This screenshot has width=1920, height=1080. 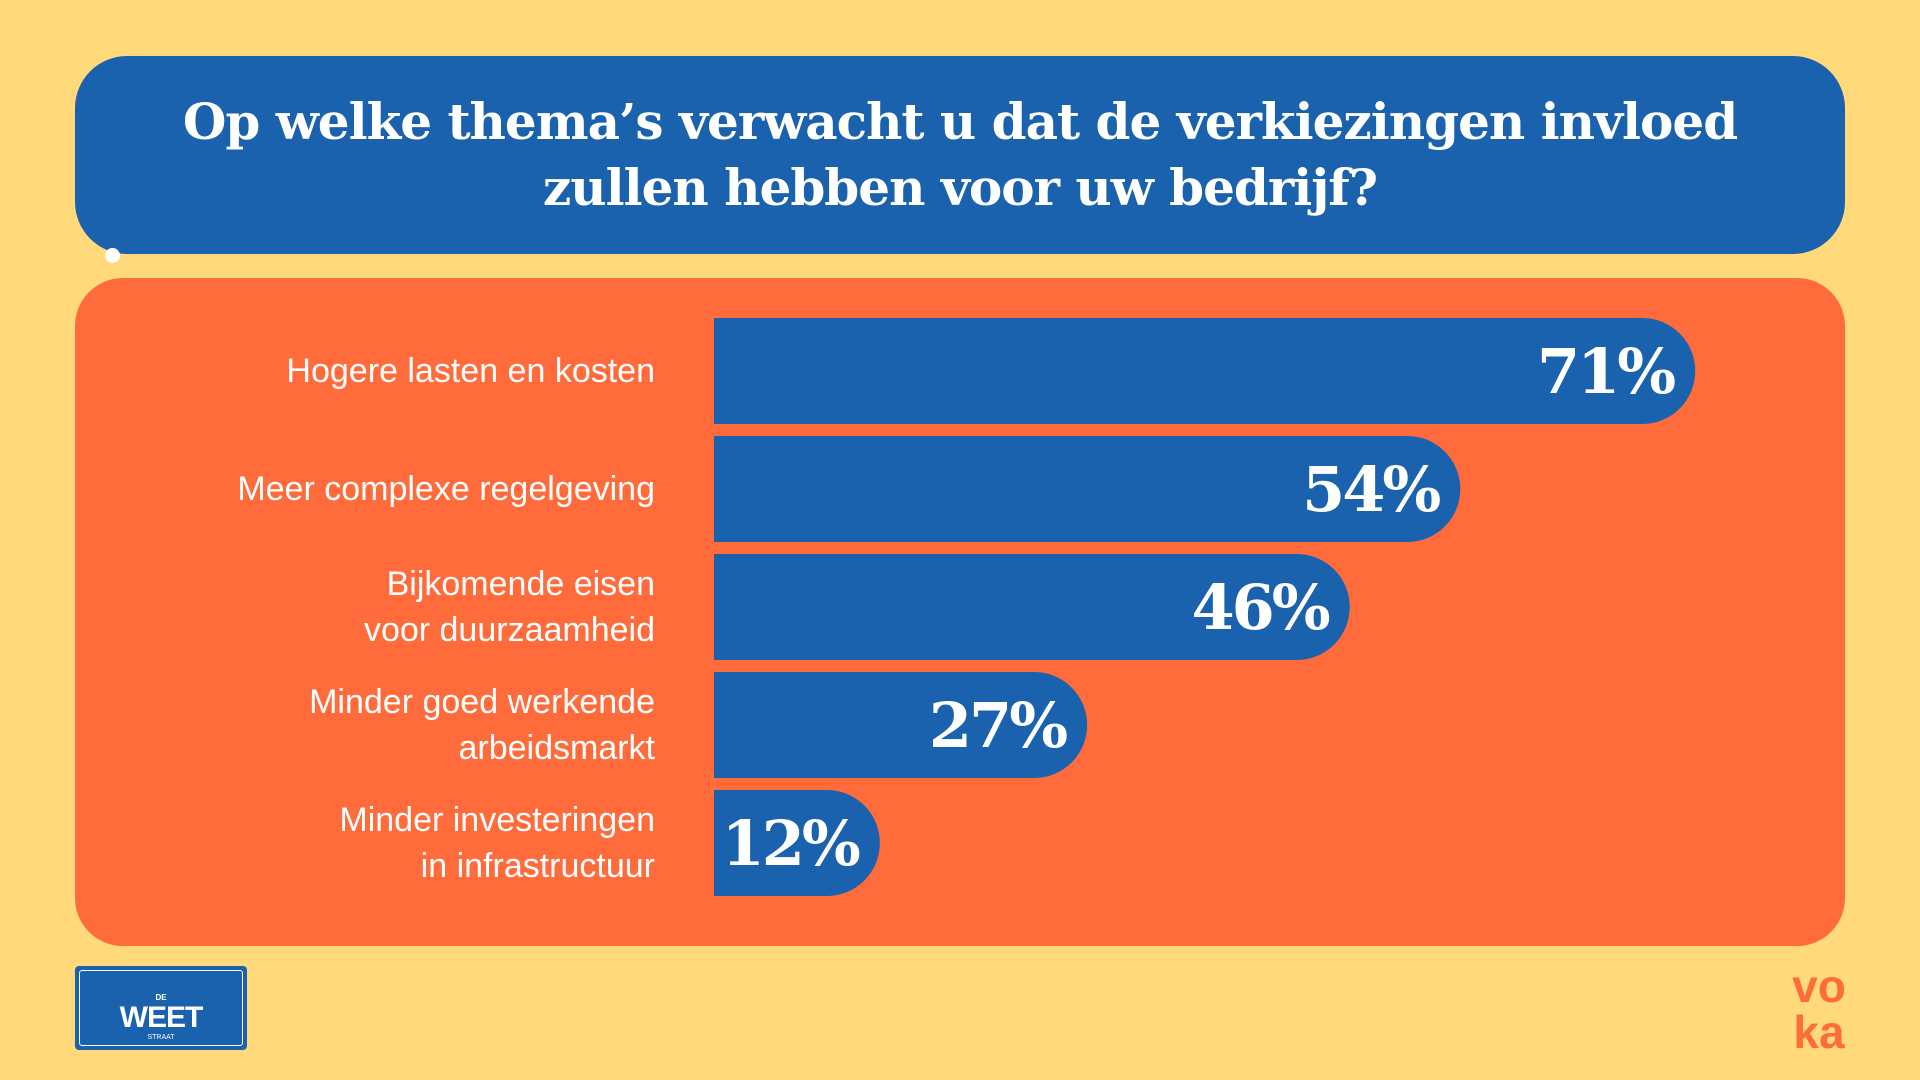 What do you see at coordinates (520, 584) in the screenshot?
I see `category-label-line: Bijkomende eisen` at bounding box center [520, 584].